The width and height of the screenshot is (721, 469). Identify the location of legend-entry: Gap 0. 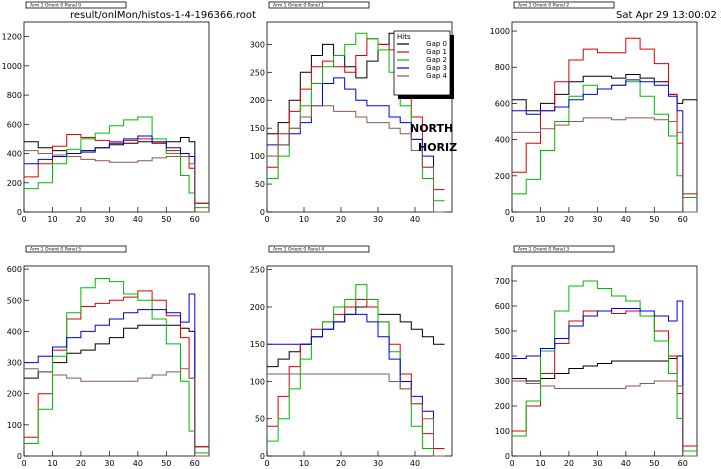
(436, 44).